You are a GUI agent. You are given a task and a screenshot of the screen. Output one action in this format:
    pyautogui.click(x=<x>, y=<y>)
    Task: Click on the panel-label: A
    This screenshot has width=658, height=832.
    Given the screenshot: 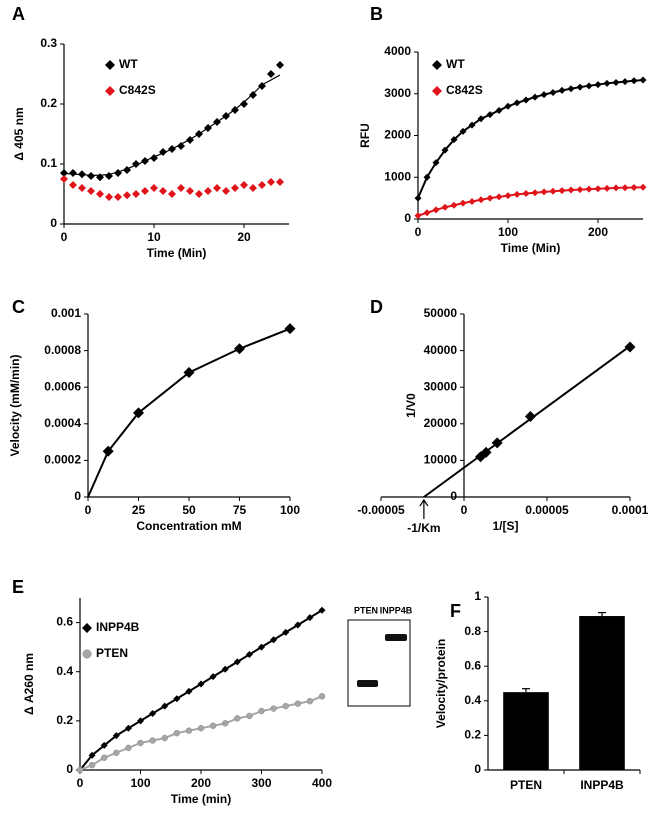 What is the action you would take?
    pyautogui.click(x=18, y=14)
    